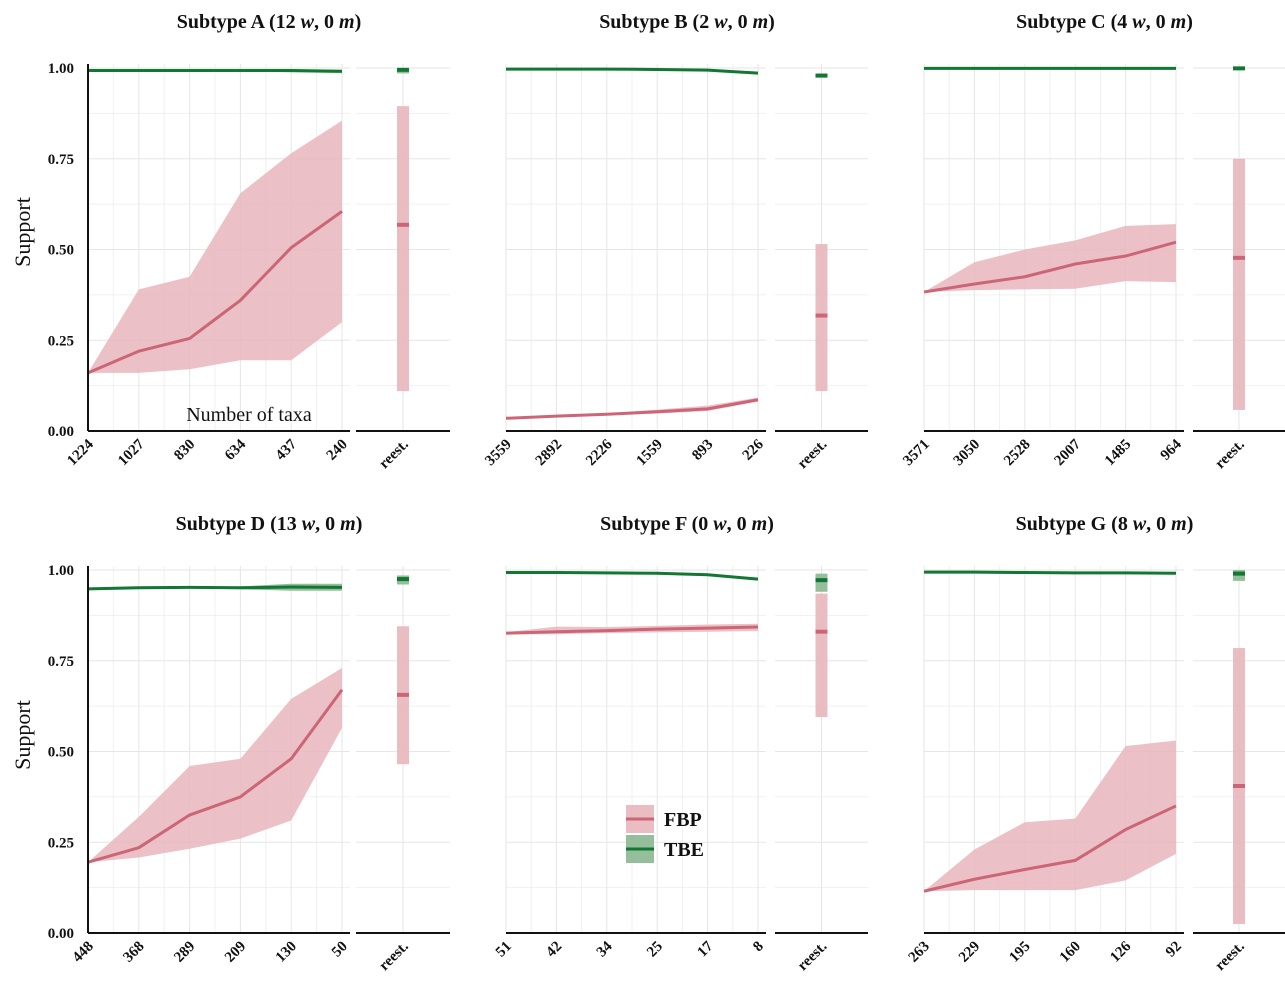 Image resolution: width=1285 pixels, height=981 pixels. What do you see at coordinates (549, 453) in the screenshot?
I see `x-tick-label: 2892` at bounding box center [549, 453].